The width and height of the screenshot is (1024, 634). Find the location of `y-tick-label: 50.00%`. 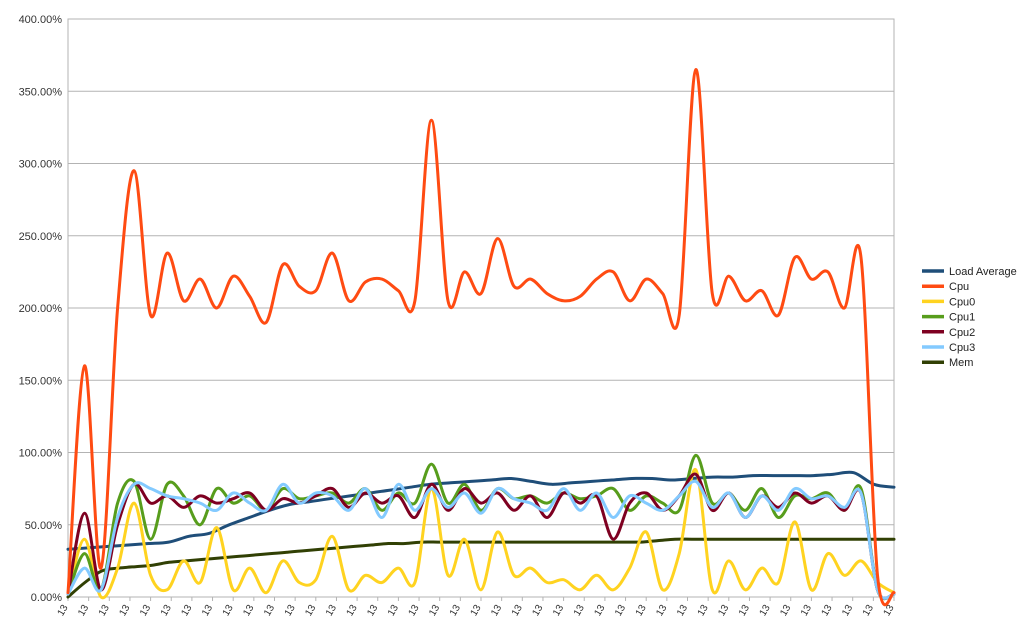

y-tick-label: 50.00% is located at coordinates (44, 526).